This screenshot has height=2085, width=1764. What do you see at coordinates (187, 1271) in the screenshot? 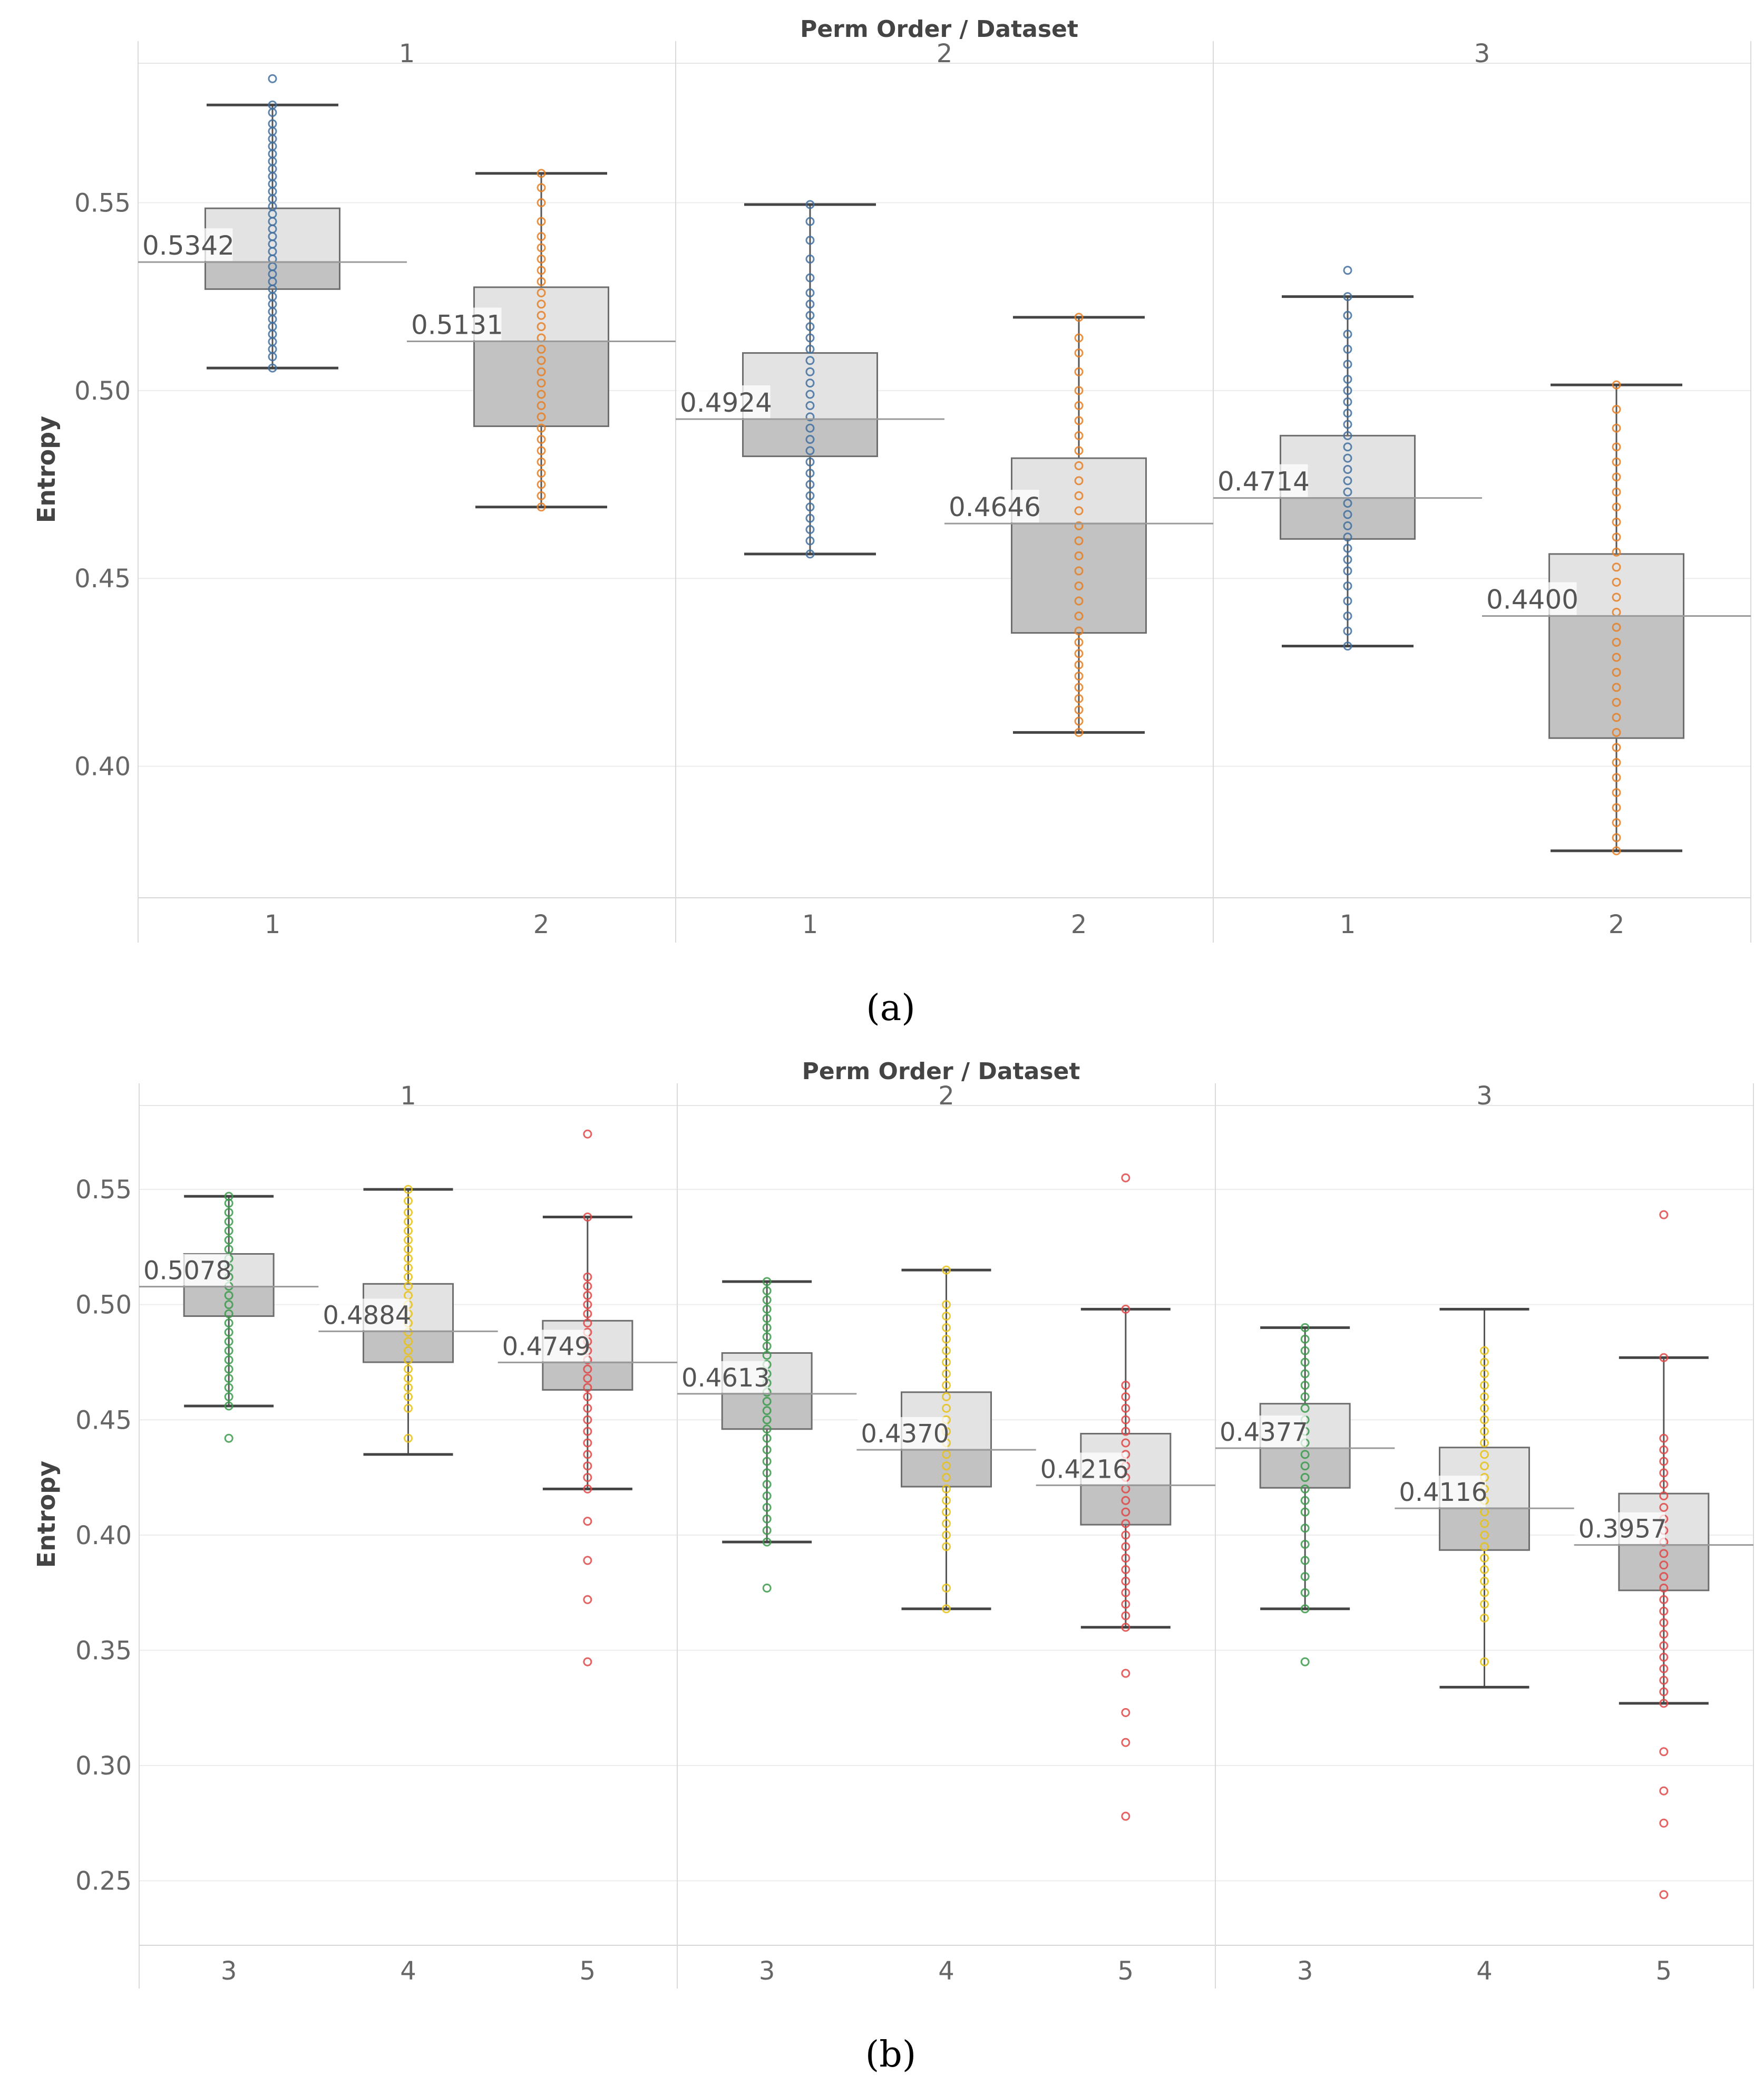
I see `median-label: 0.5078` at bounding box center [187, 1271].